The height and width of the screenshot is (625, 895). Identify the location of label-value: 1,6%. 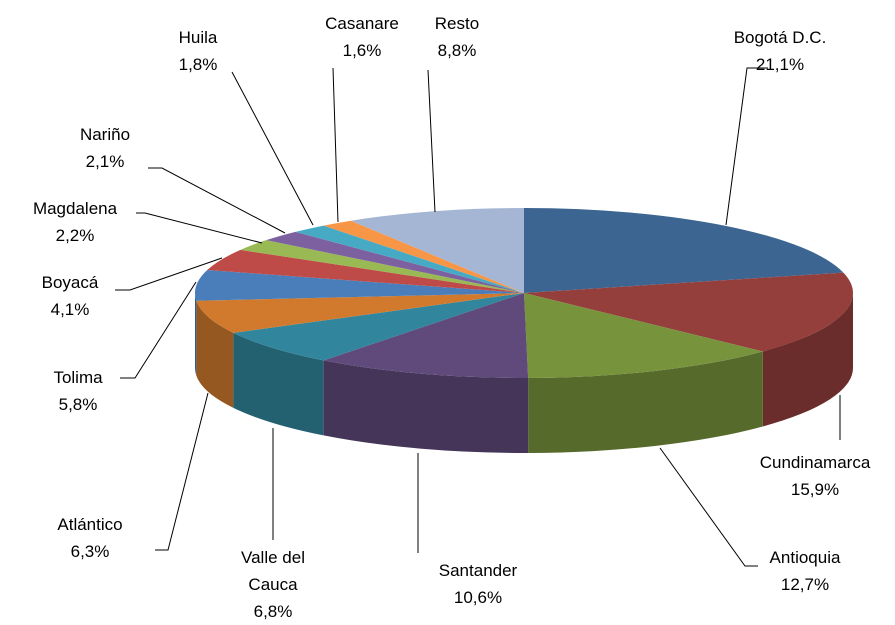
(362, 50).